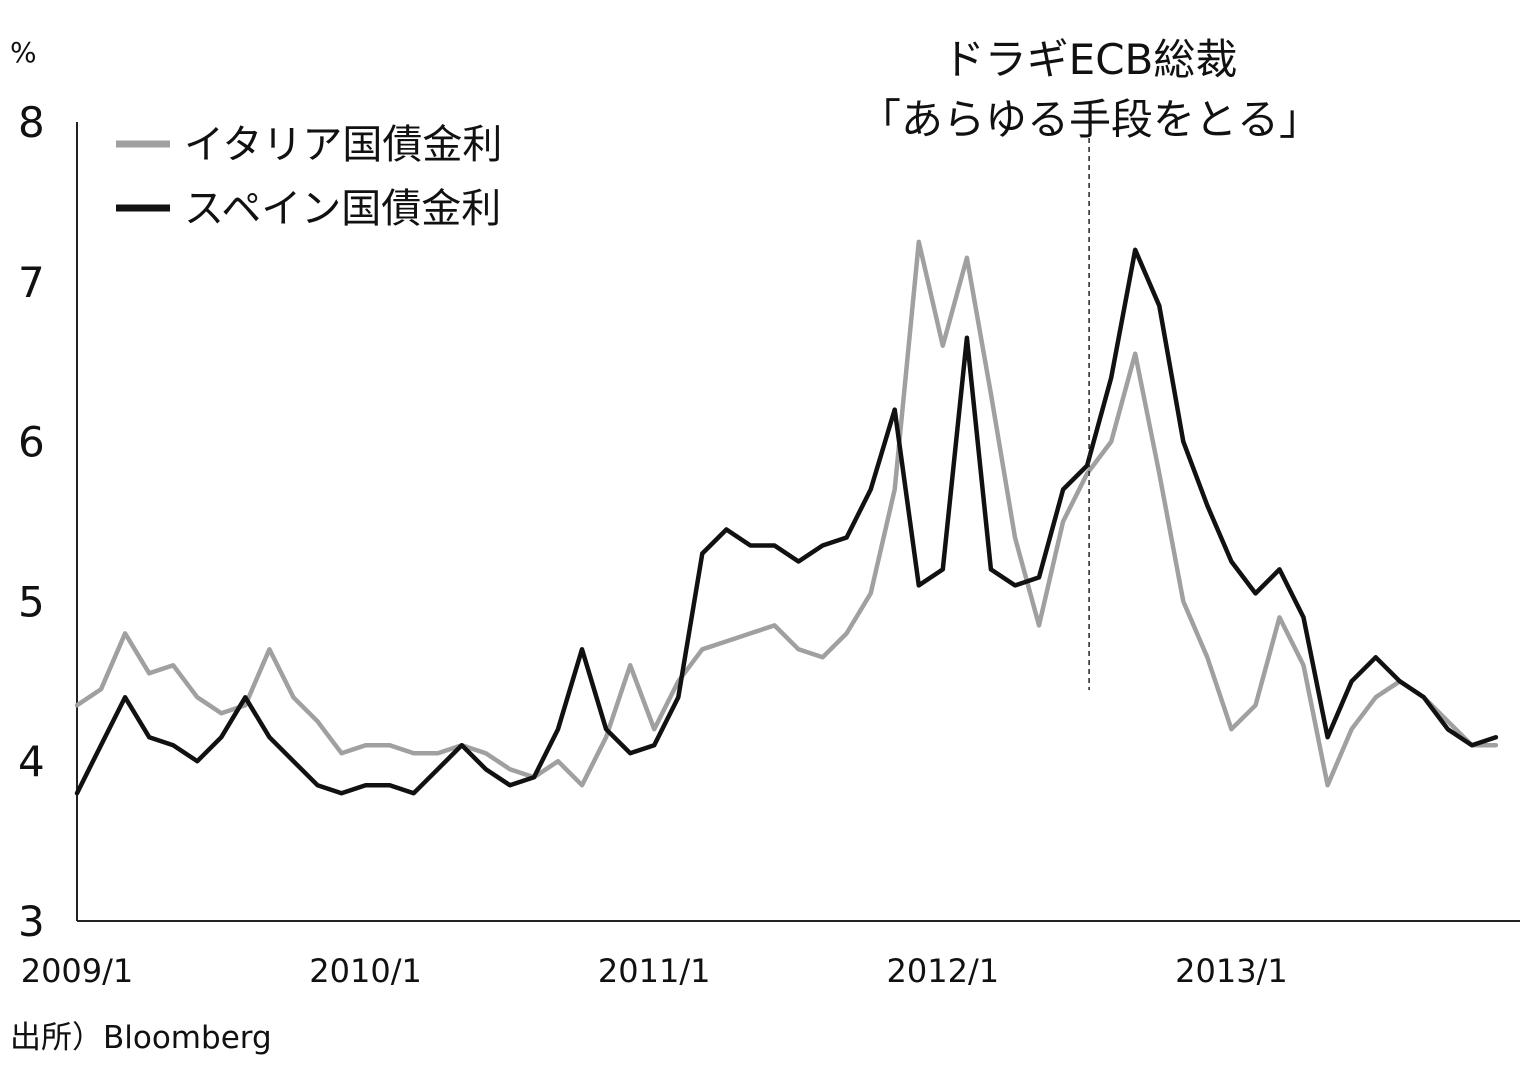 The image size is (1526, 1084). Describe the element at coordinates (31, 282) in the screenshot. I see `y-tick-label: 7` at that location.